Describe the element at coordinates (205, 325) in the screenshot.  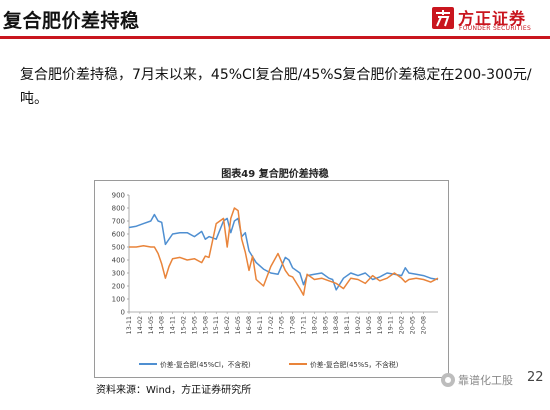
I see `x-tick-label: 15-08` at that location.